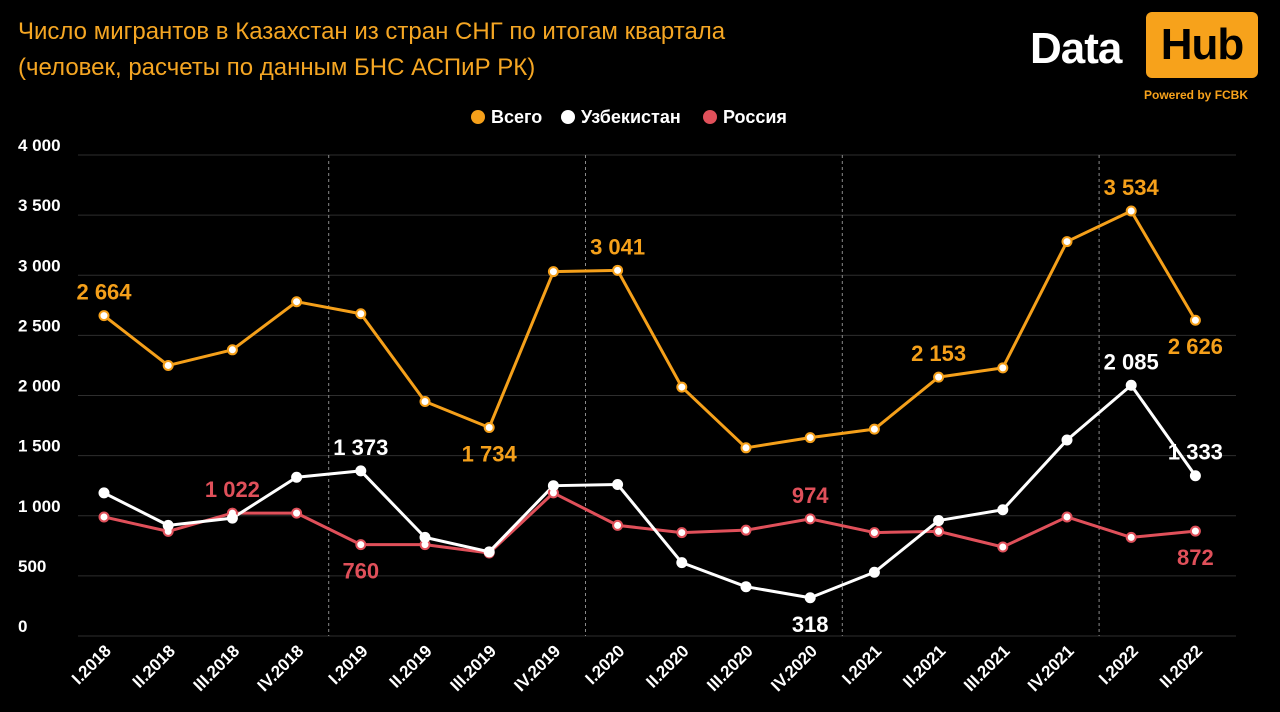 The width and height of the screenshot is (1280, 712). I want to click on x-tick-label: III.2021, so click(987, 668).